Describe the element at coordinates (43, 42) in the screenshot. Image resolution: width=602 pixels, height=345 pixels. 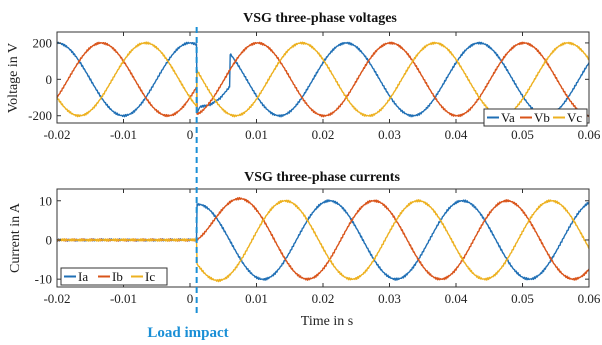
I see `y-tick-label: 200` at that location.